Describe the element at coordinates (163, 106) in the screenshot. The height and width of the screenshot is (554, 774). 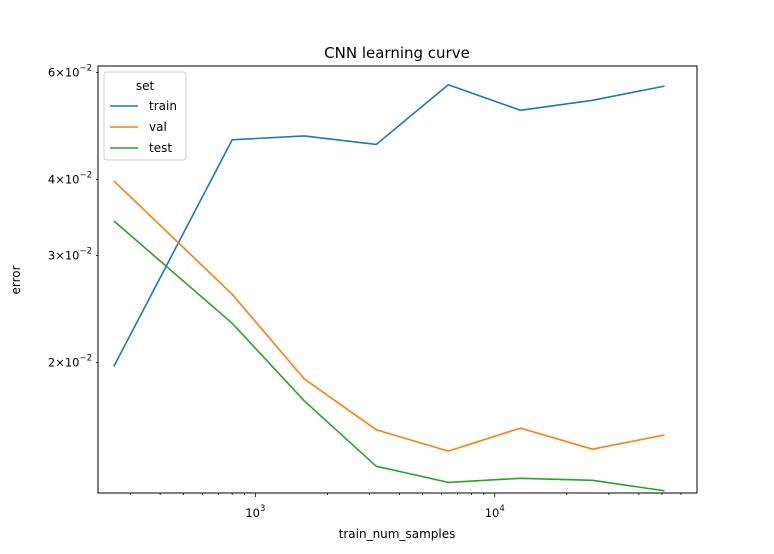
I see `legend-label-train: train` at that location.